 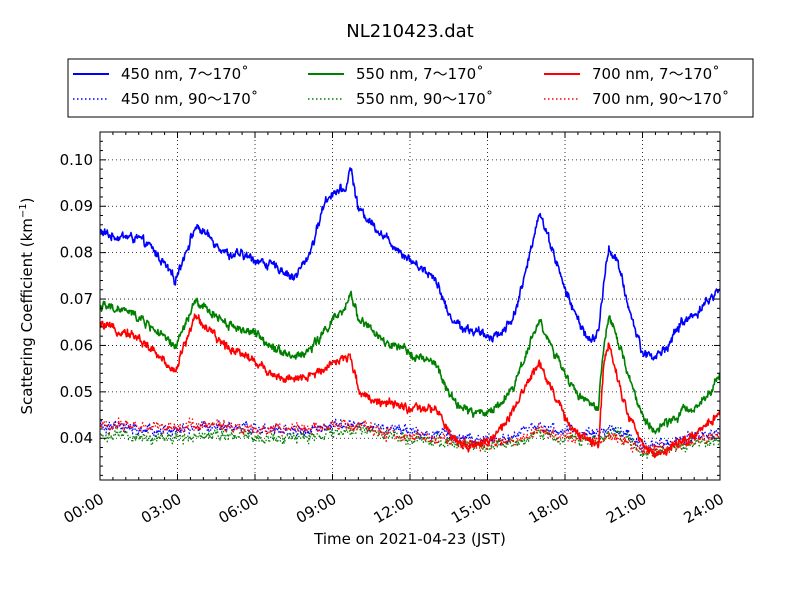 I want to click on y-tick-labels: 0.04 0.05 0.06 0.07 0.08 0.09 0.10, so click(x=76, y=299).